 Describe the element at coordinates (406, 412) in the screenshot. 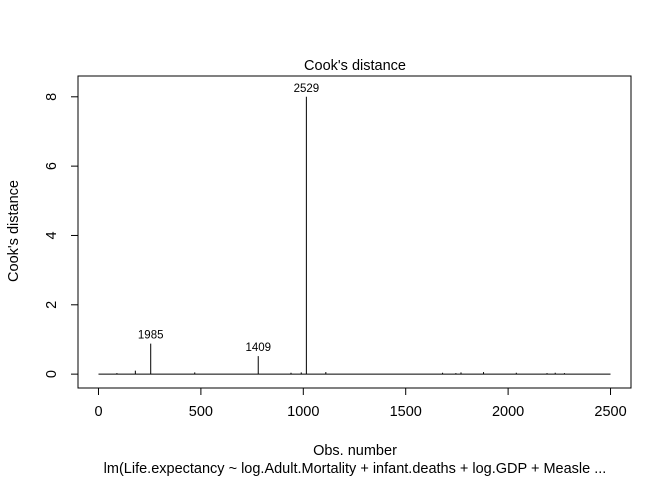

I see `x-tick-label: 1500` at that location.